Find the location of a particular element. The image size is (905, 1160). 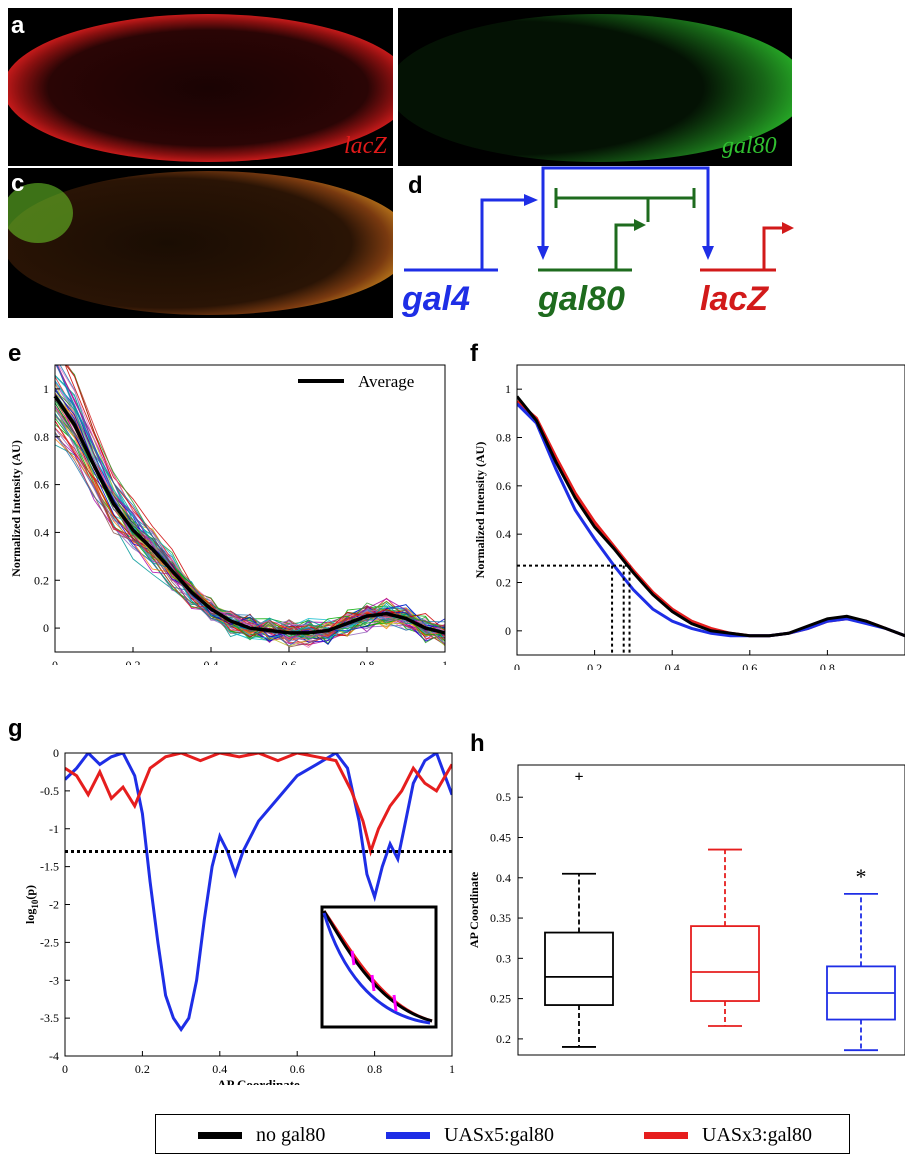

embryo-image-gal80 is located at coordinates (595, 87).